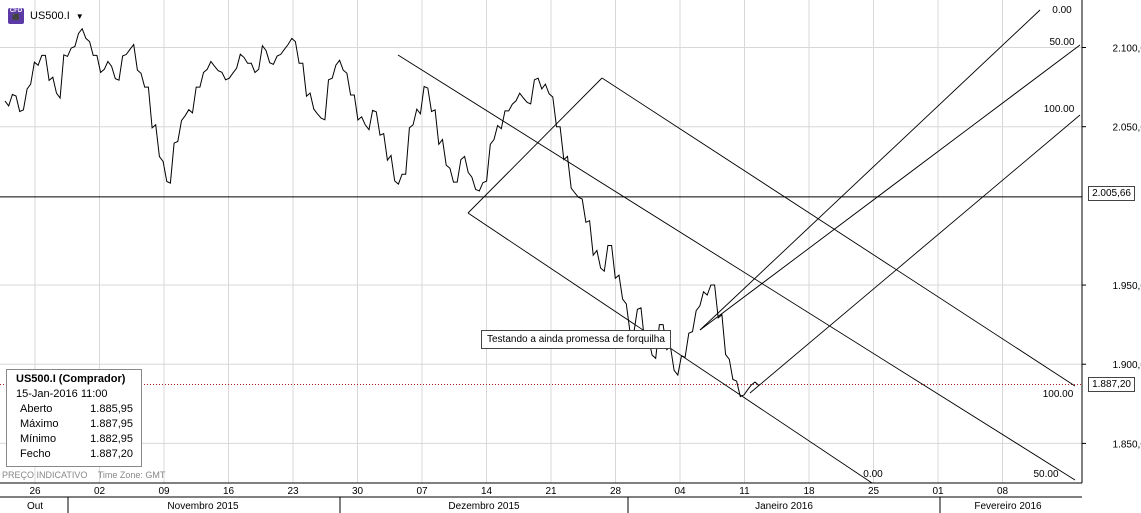  Describe the element at coordinates (203, 506) in the screenshot. I see `month-label: Novembro 2015` at that location.